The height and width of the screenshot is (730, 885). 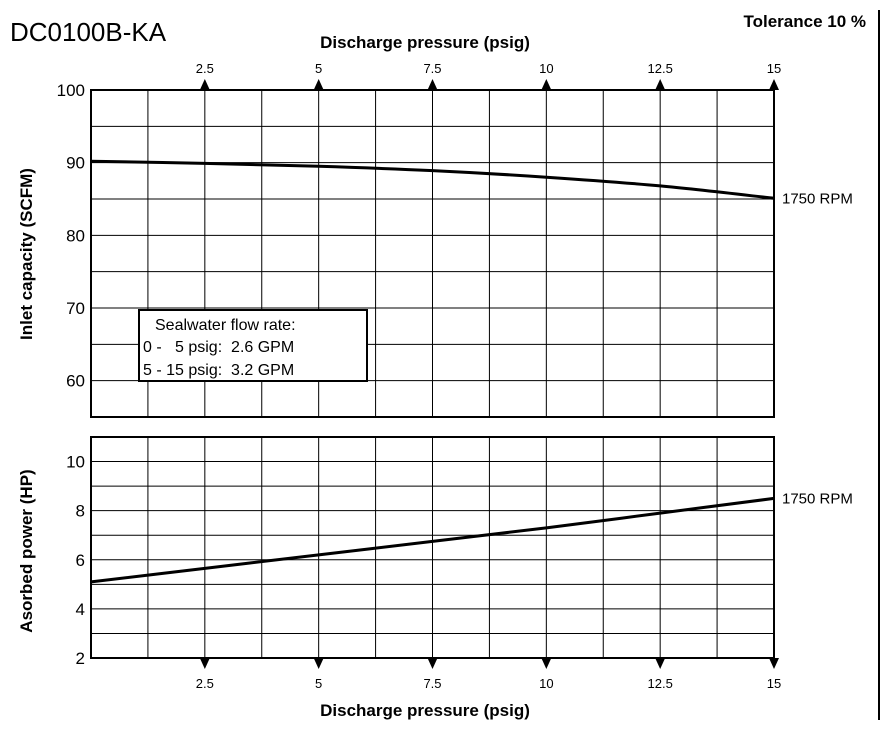 I want to click on power-x-tick-label: 5, so click(x=318, y=683).